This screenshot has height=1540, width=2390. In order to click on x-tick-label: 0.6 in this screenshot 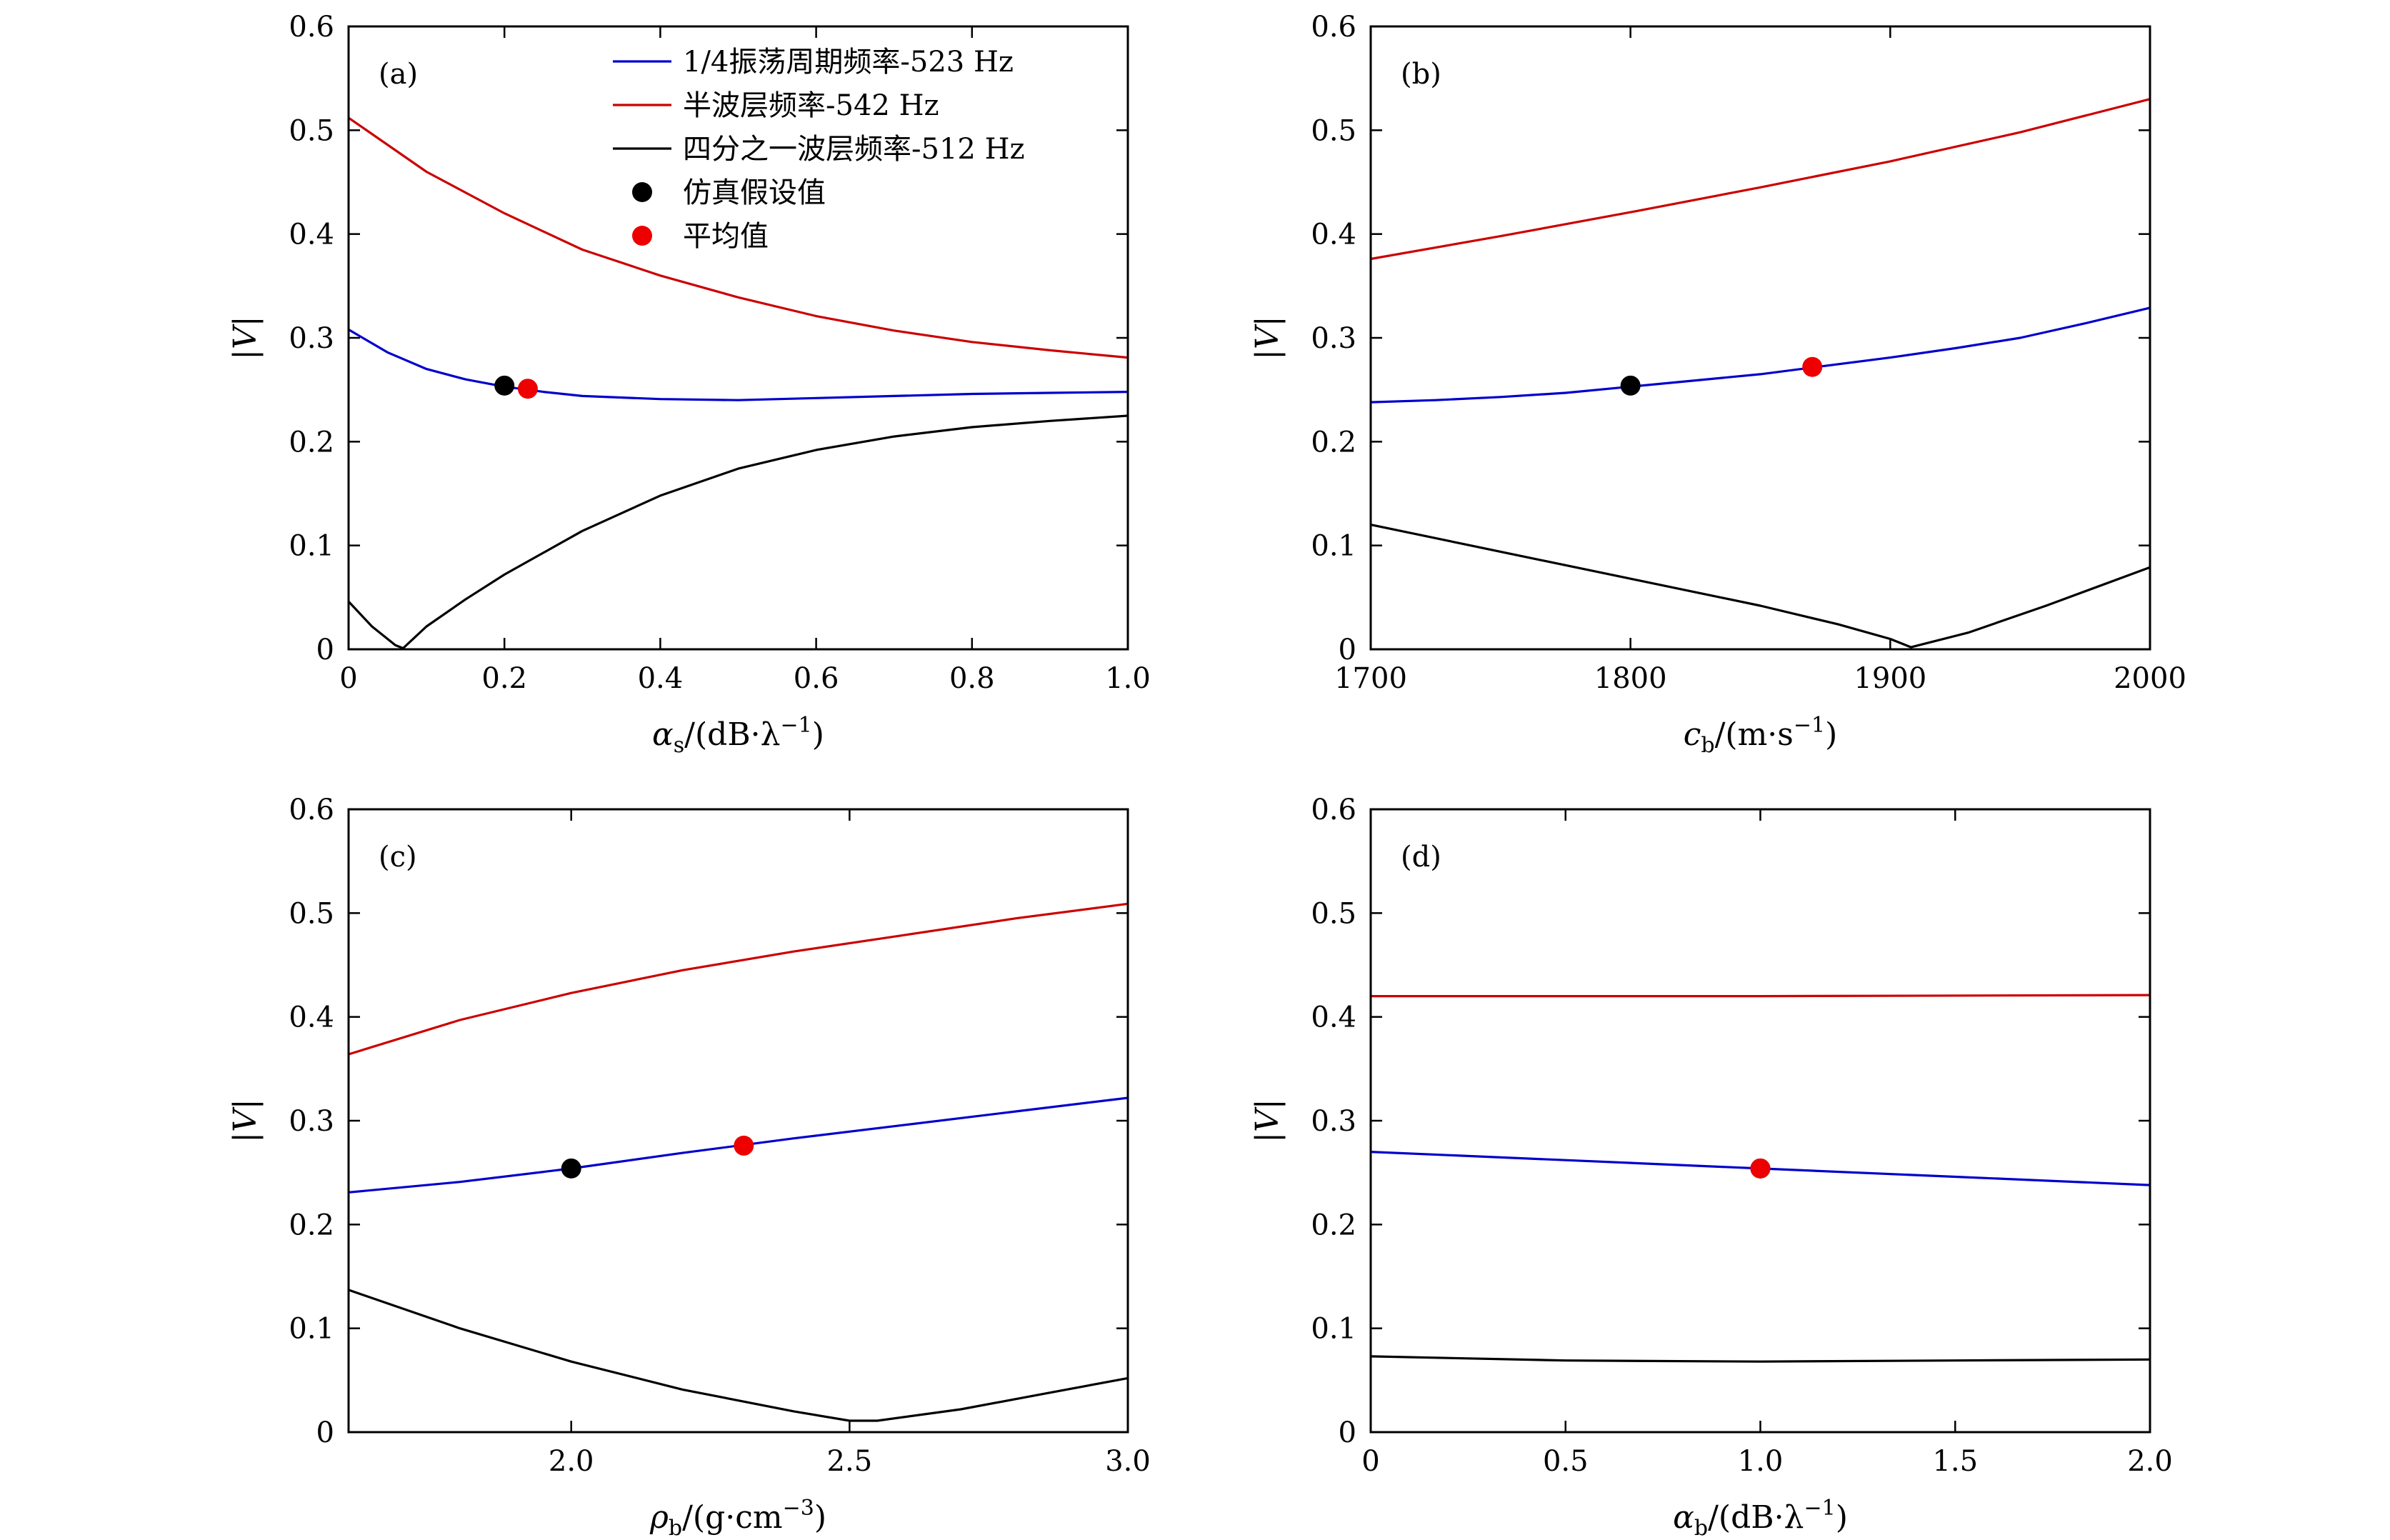, I will do `click(816, 678)`.